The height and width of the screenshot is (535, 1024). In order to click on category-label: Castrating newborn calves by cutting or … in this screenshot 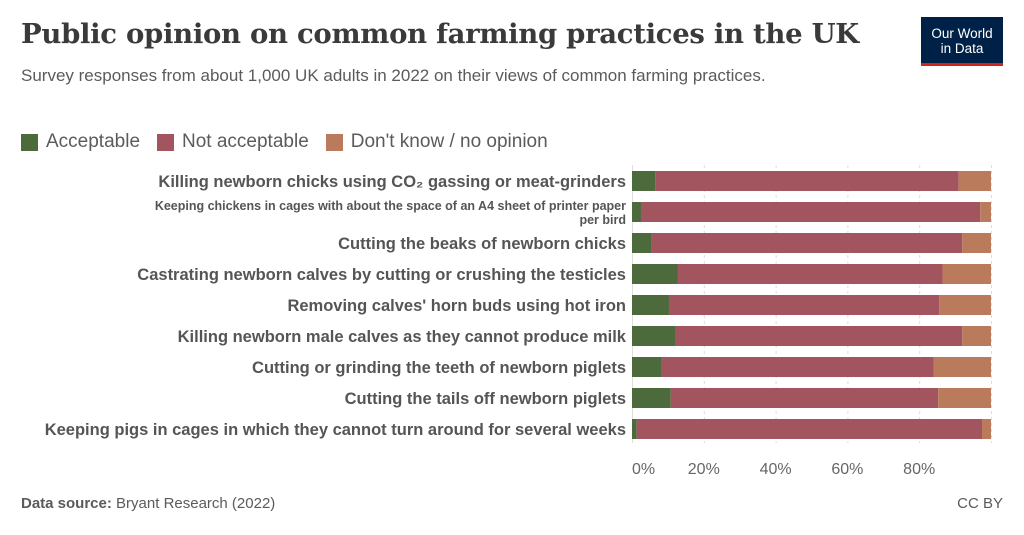, I will do `click(381, 275)`.